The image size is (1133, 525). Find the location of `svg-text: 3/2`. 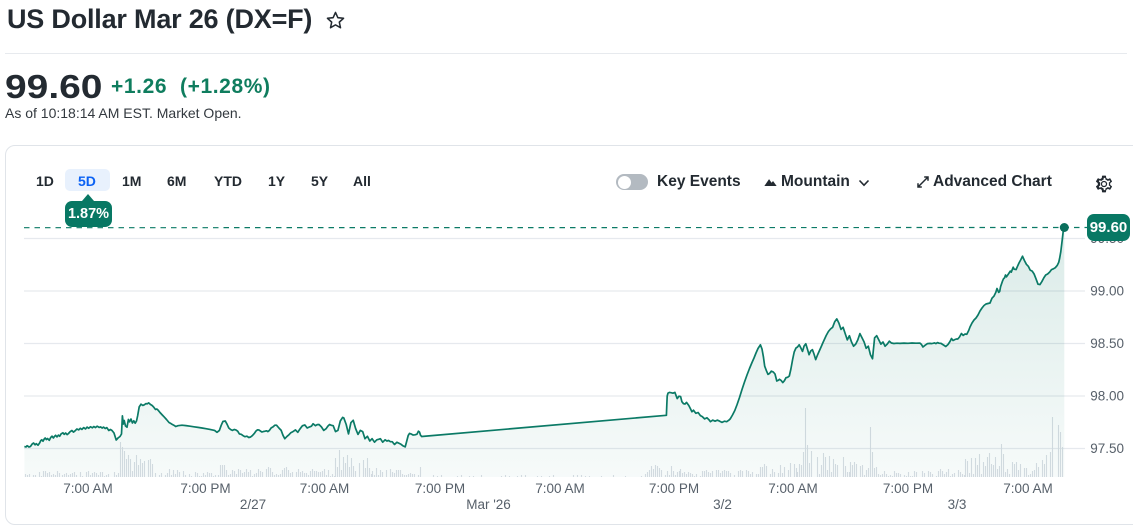

svg-text: 3/2 is located at coordinates (722, 504).